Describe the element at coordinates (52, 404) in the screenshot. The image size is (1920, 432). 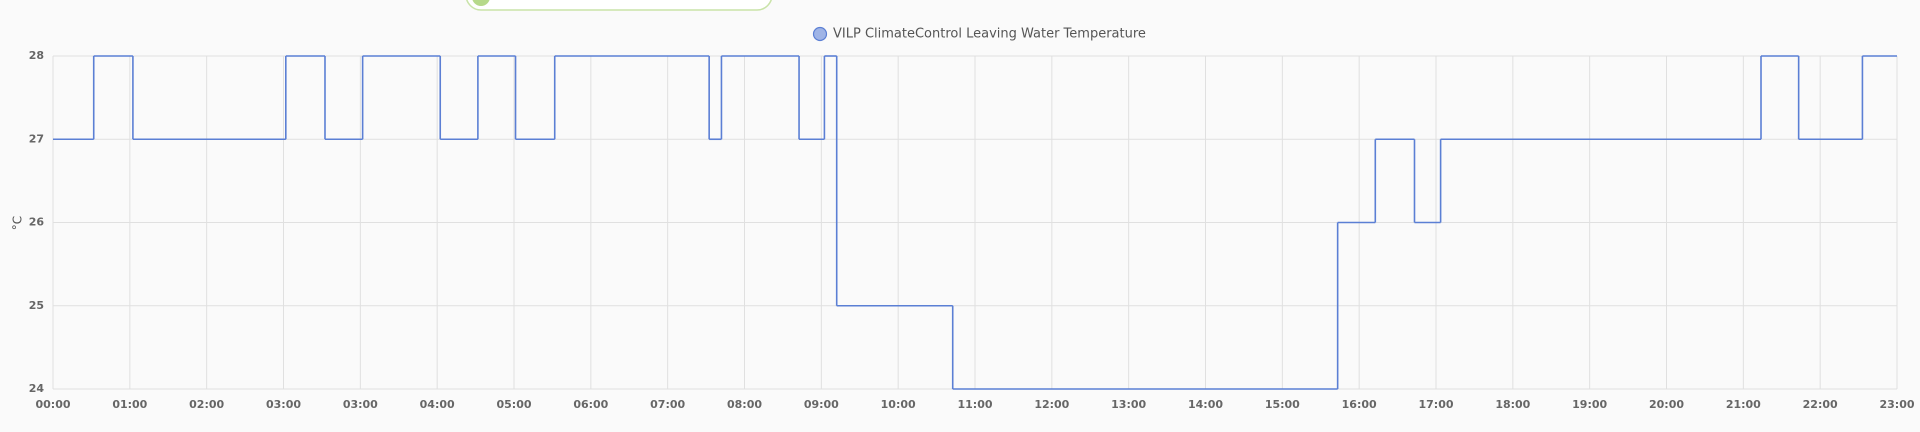
I see `x-tick-label: 00:00` at that location.